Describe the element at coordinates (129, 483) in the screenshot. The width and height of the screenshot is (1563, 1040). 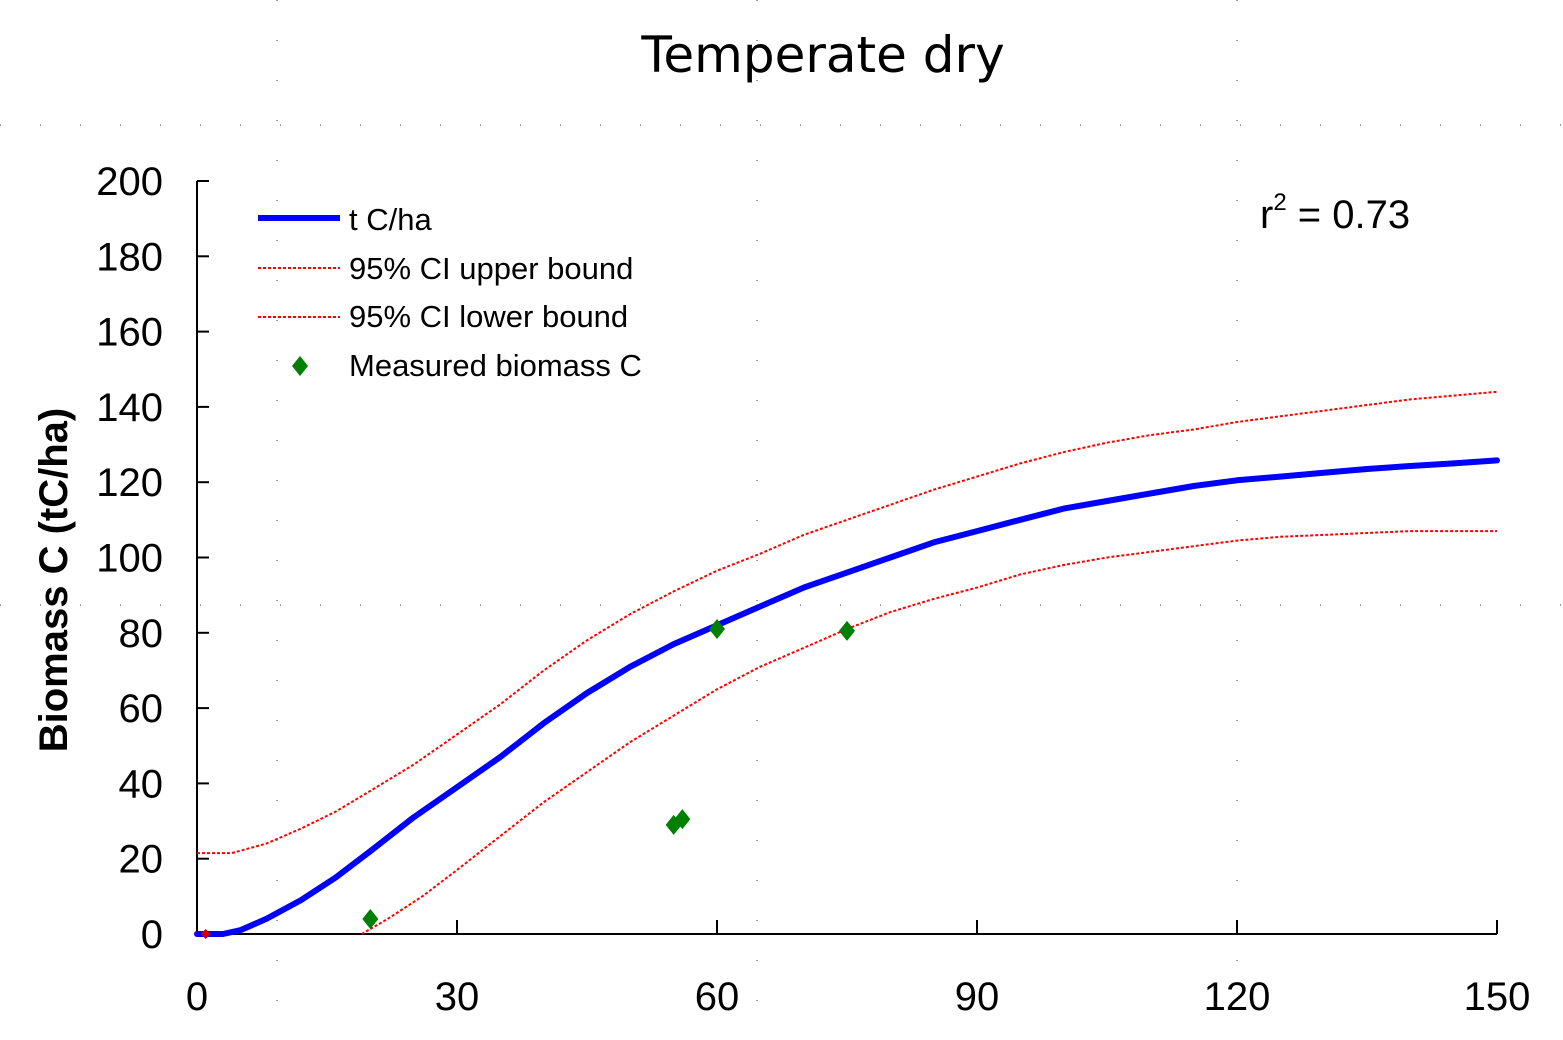
I see `y-tick-label: 120` at that location.